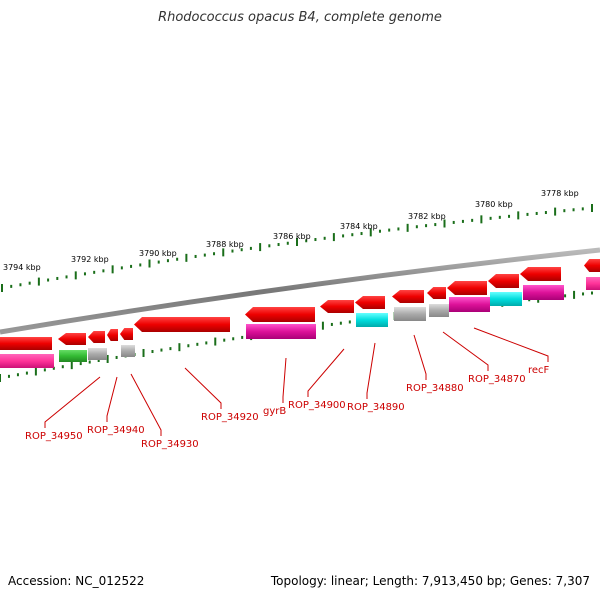 The width and height of the screenshot is (600, 600). Describe the element at coordinates (76, 581) in the screenshot. I see `accession-text: Accession: NC_012522` at that location.